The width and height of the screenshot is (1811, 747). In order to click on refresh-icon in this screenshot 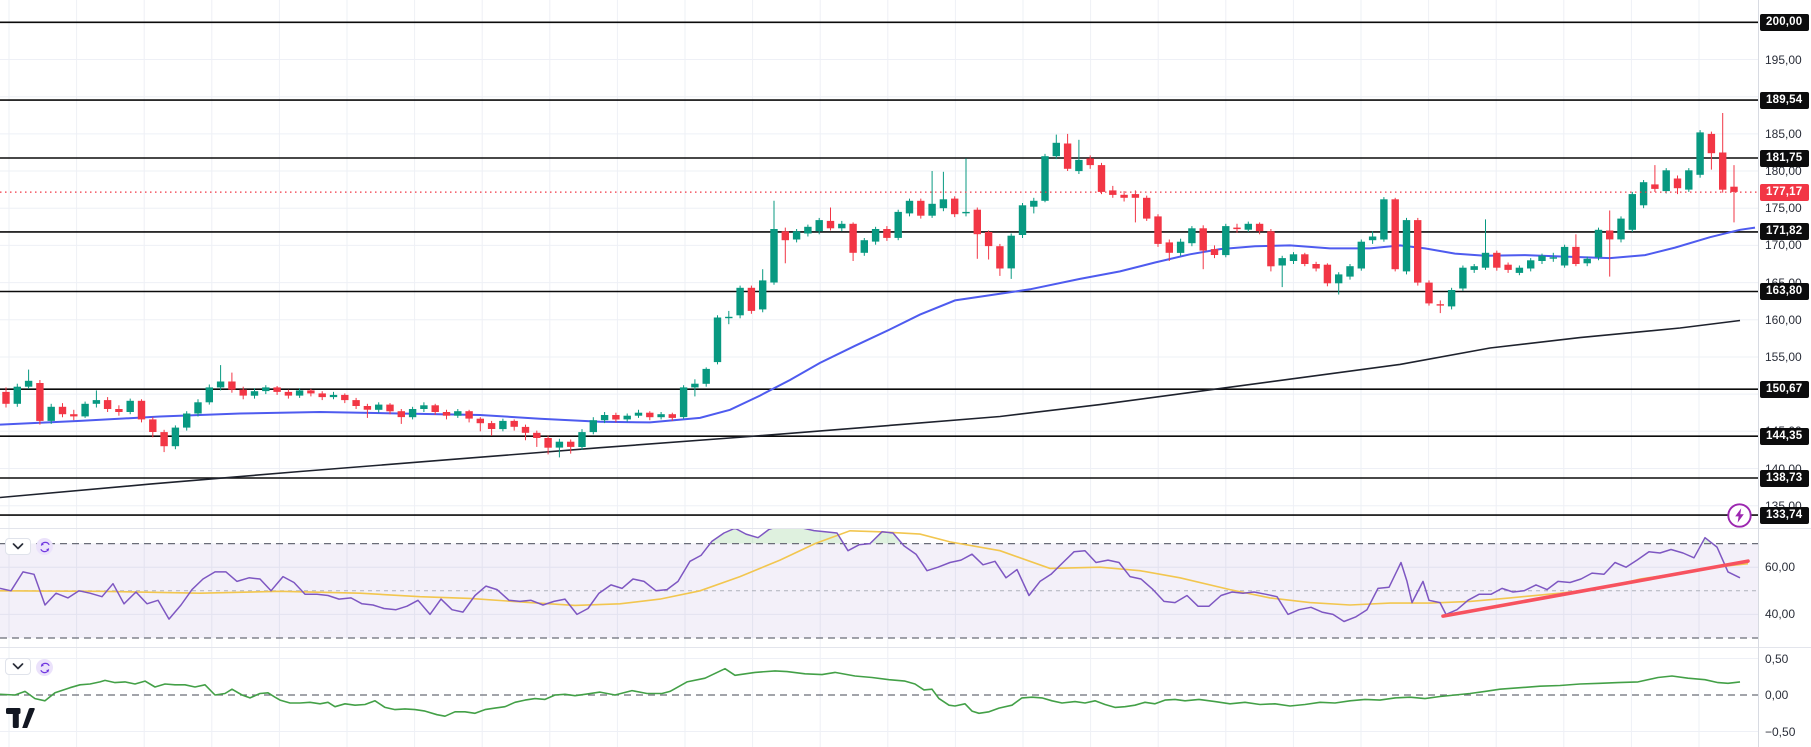, I will do `click(45, 547)`.